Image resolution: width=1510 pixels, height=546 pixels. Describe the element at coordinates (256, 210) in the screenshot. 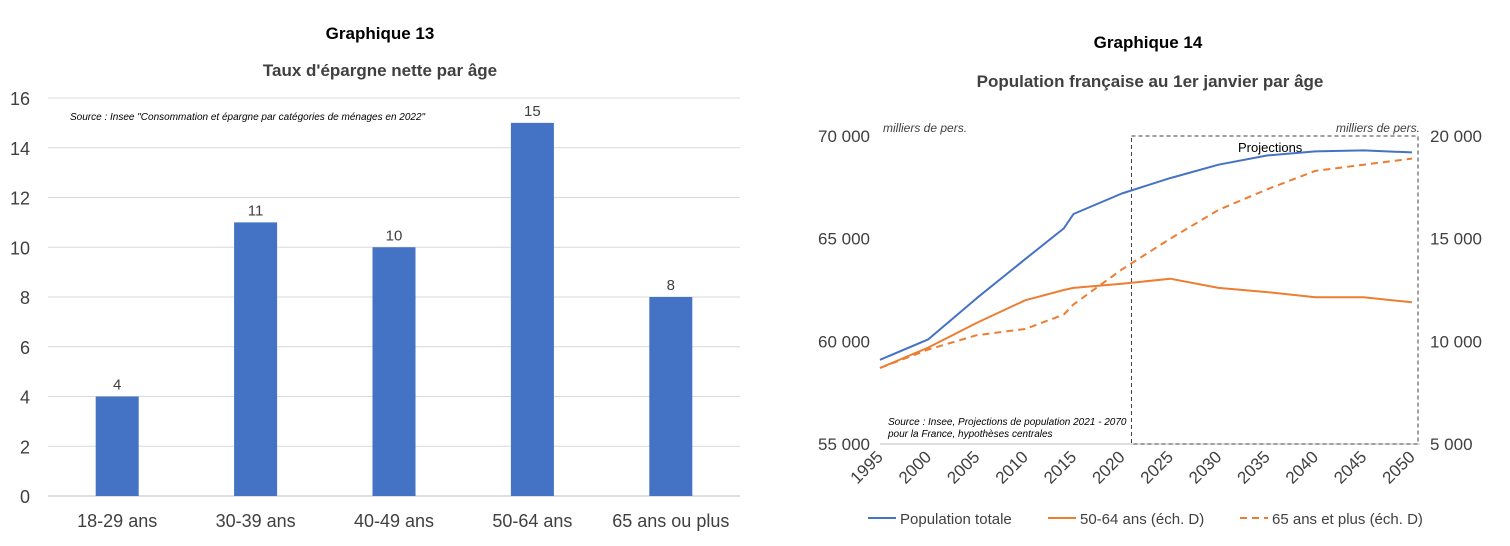

I see `bar-value-label: 11` at that location.